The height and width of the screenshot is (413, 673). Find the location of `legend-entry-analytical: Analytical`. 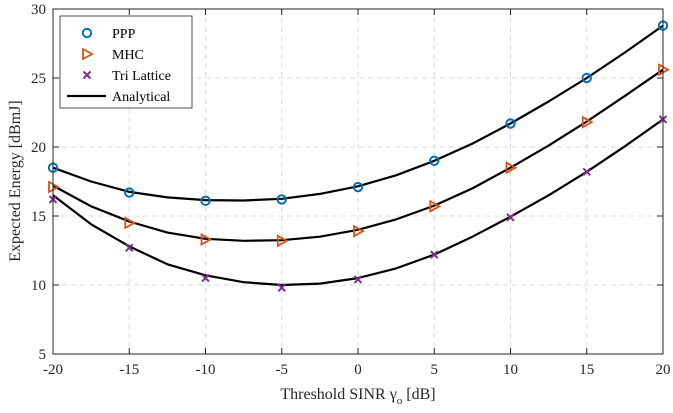

legend-entry-analytical: Analytical is located at coordinates (118, 97).